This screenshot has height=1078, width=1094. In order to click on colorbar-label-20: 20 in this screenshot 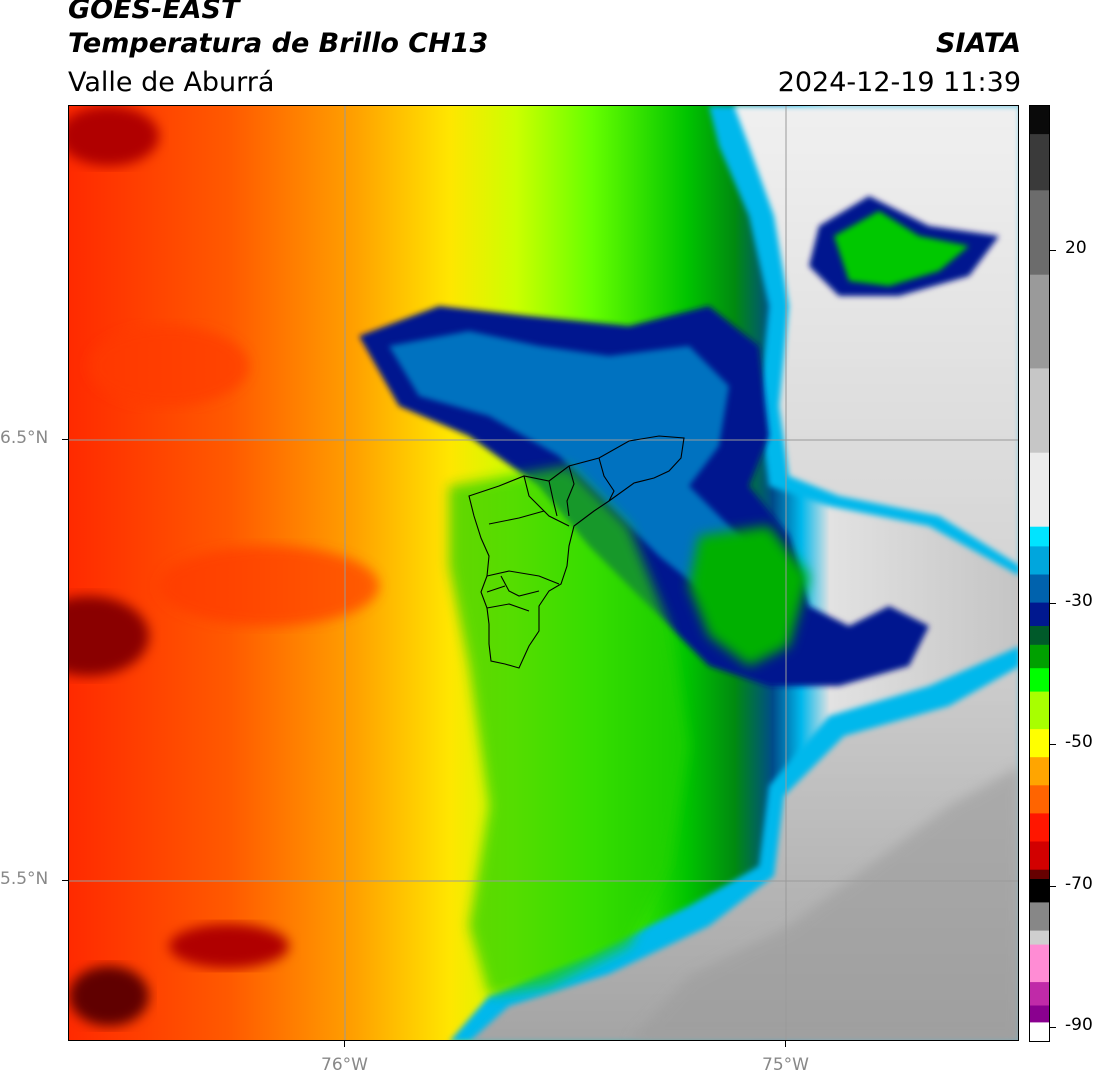, I will do `click(1076, 248)`.